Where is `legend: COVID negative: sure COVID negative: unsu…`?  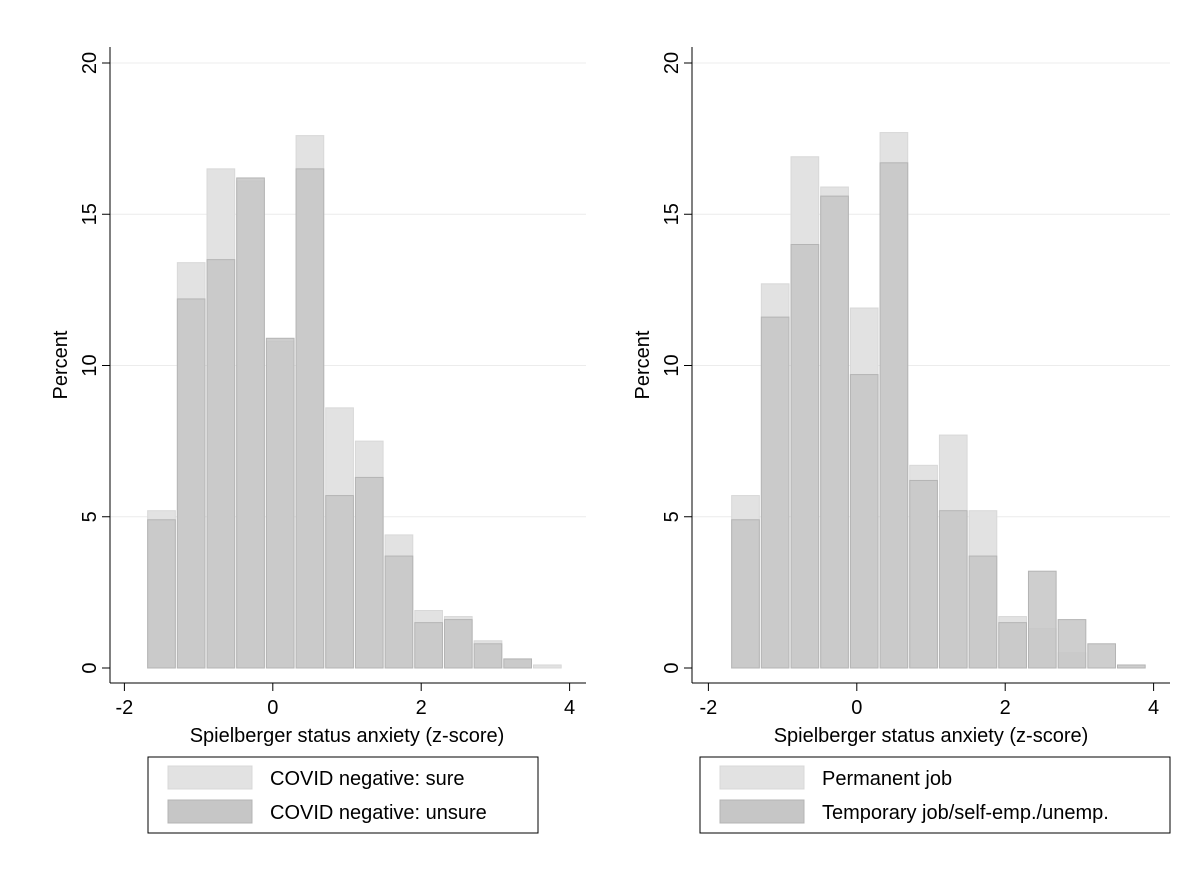 legend: COVID negative: sure COVID negative: unsu… is located at coordinates (343, 795).